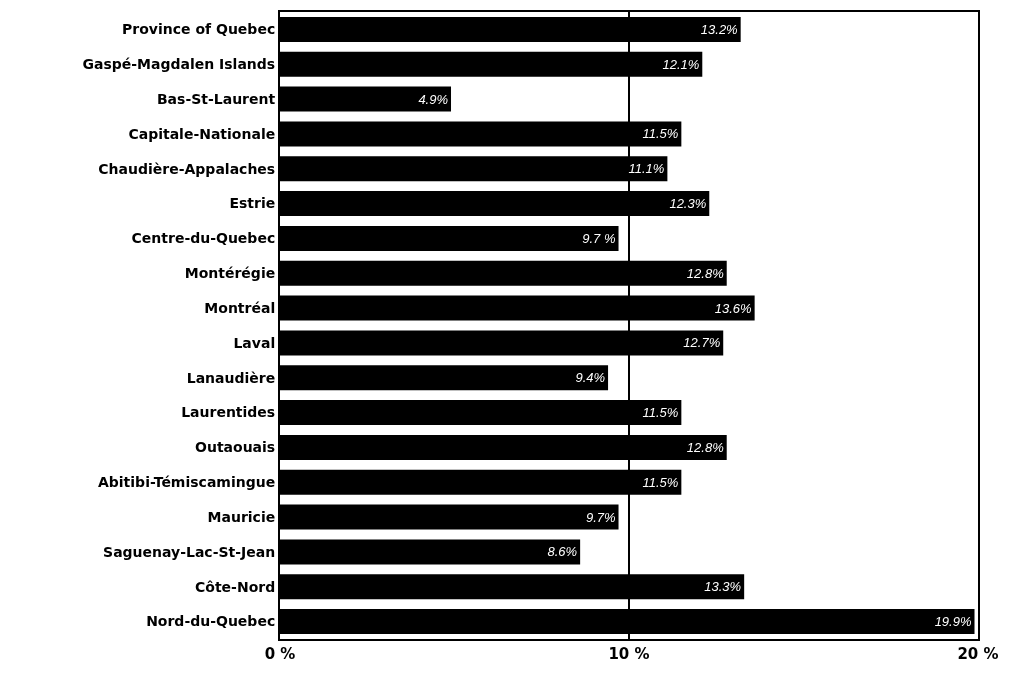  Describe the element at coordinates (590, 378) in the screenshot. I see `data-label: 9.4%` at that location.